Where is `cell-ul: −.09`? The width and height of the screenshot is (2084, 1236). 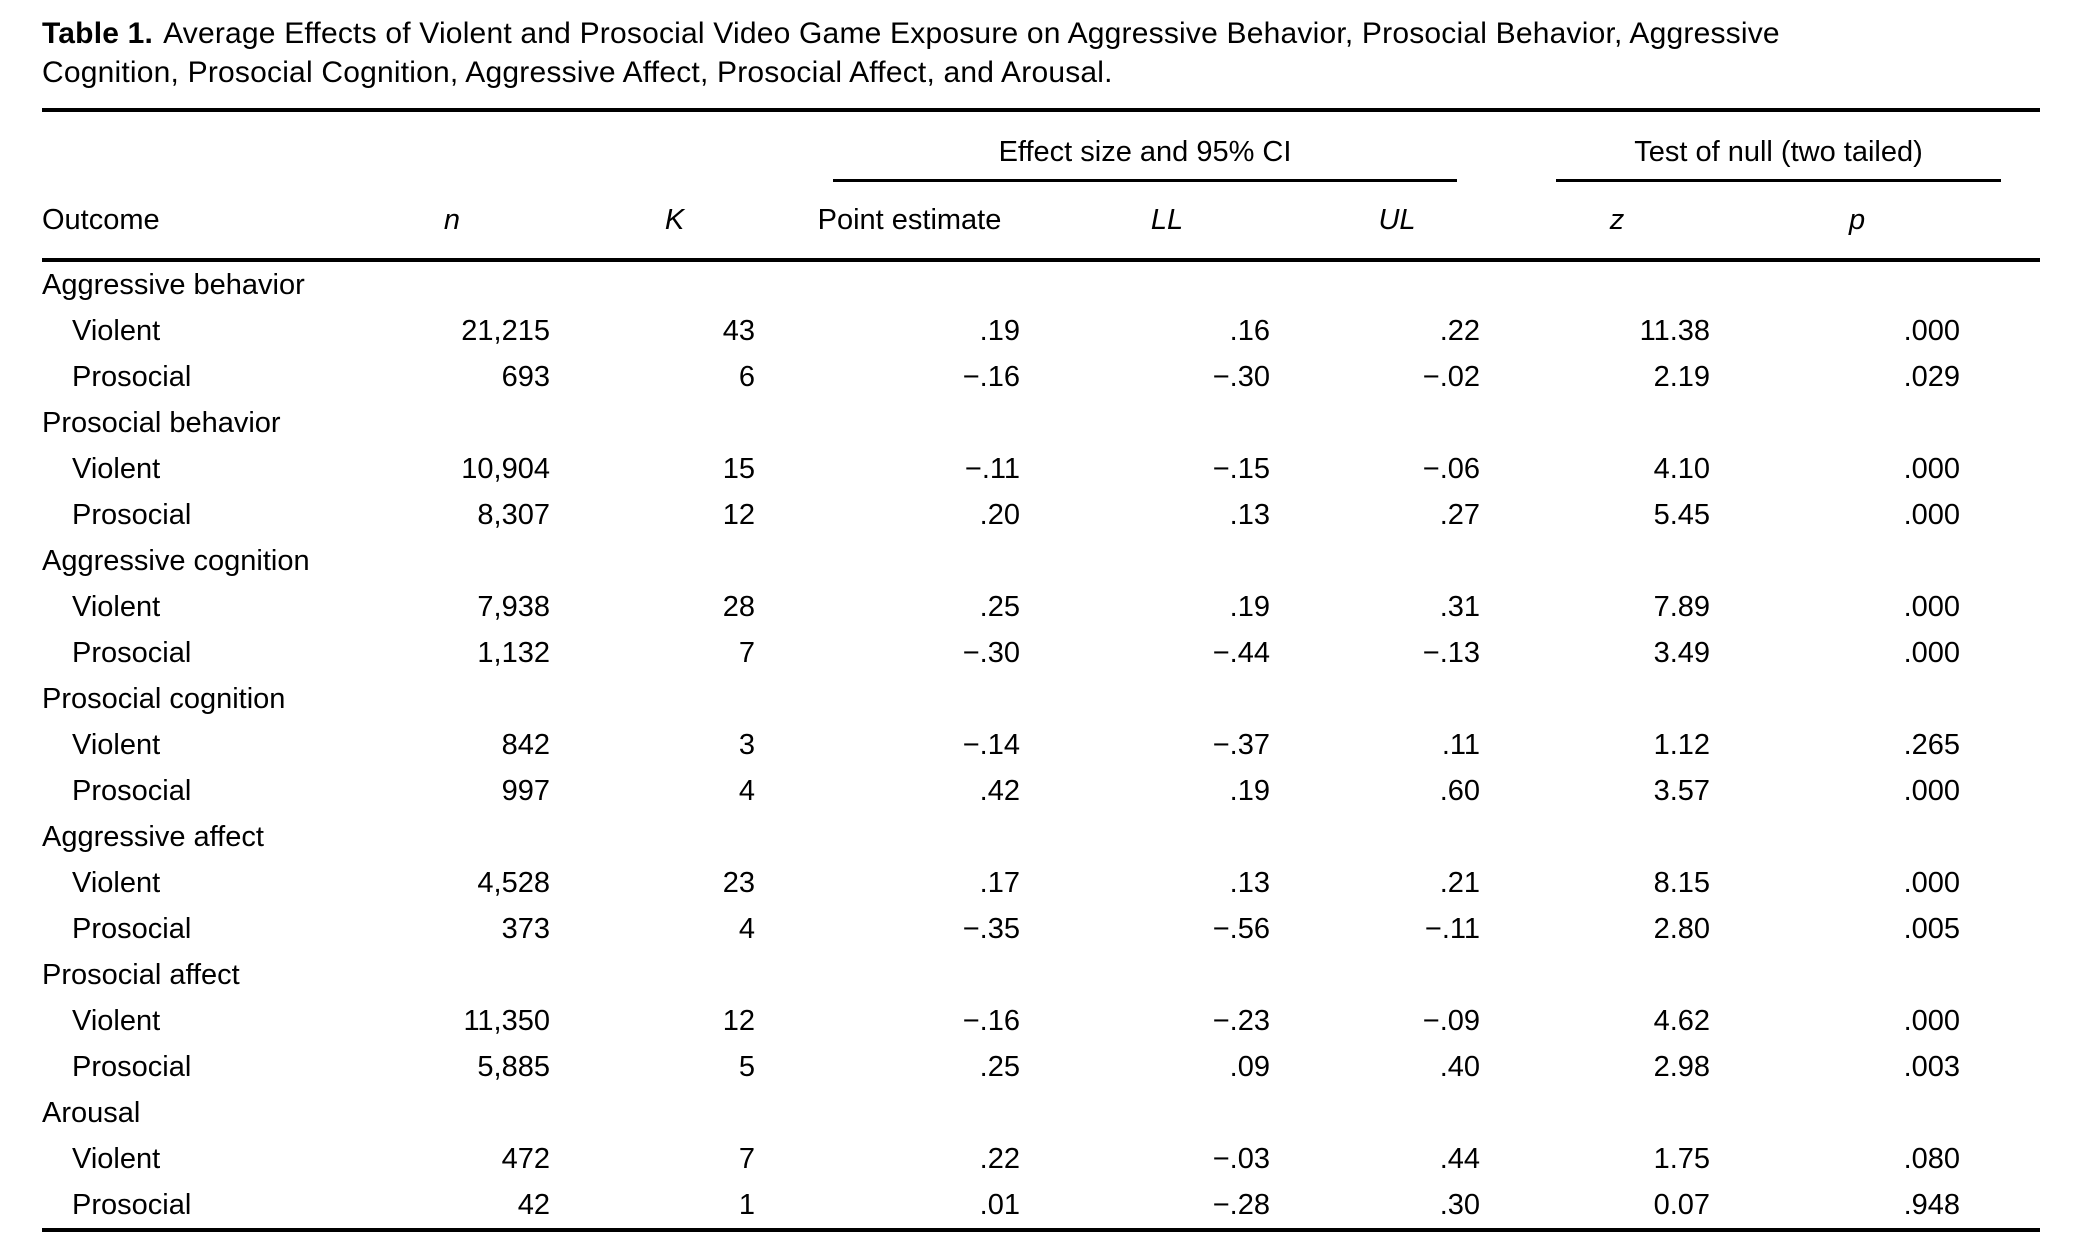 cell-ul: −.09 is located at coordinates (1451, 1020).